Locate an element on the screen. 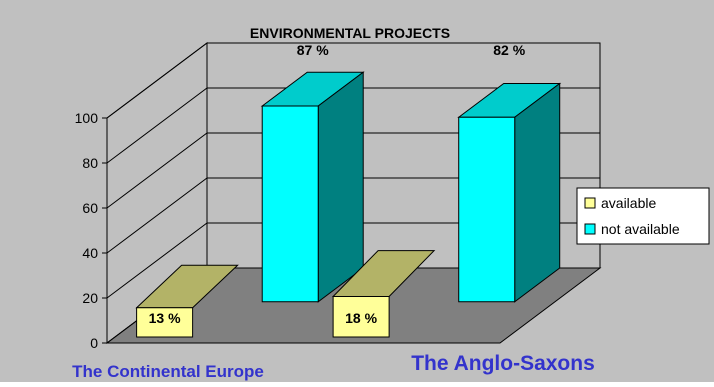 Image resolution: width=714 pixels, height=387 pixels. data-label: 87 % is located at coordinates (313, 50).